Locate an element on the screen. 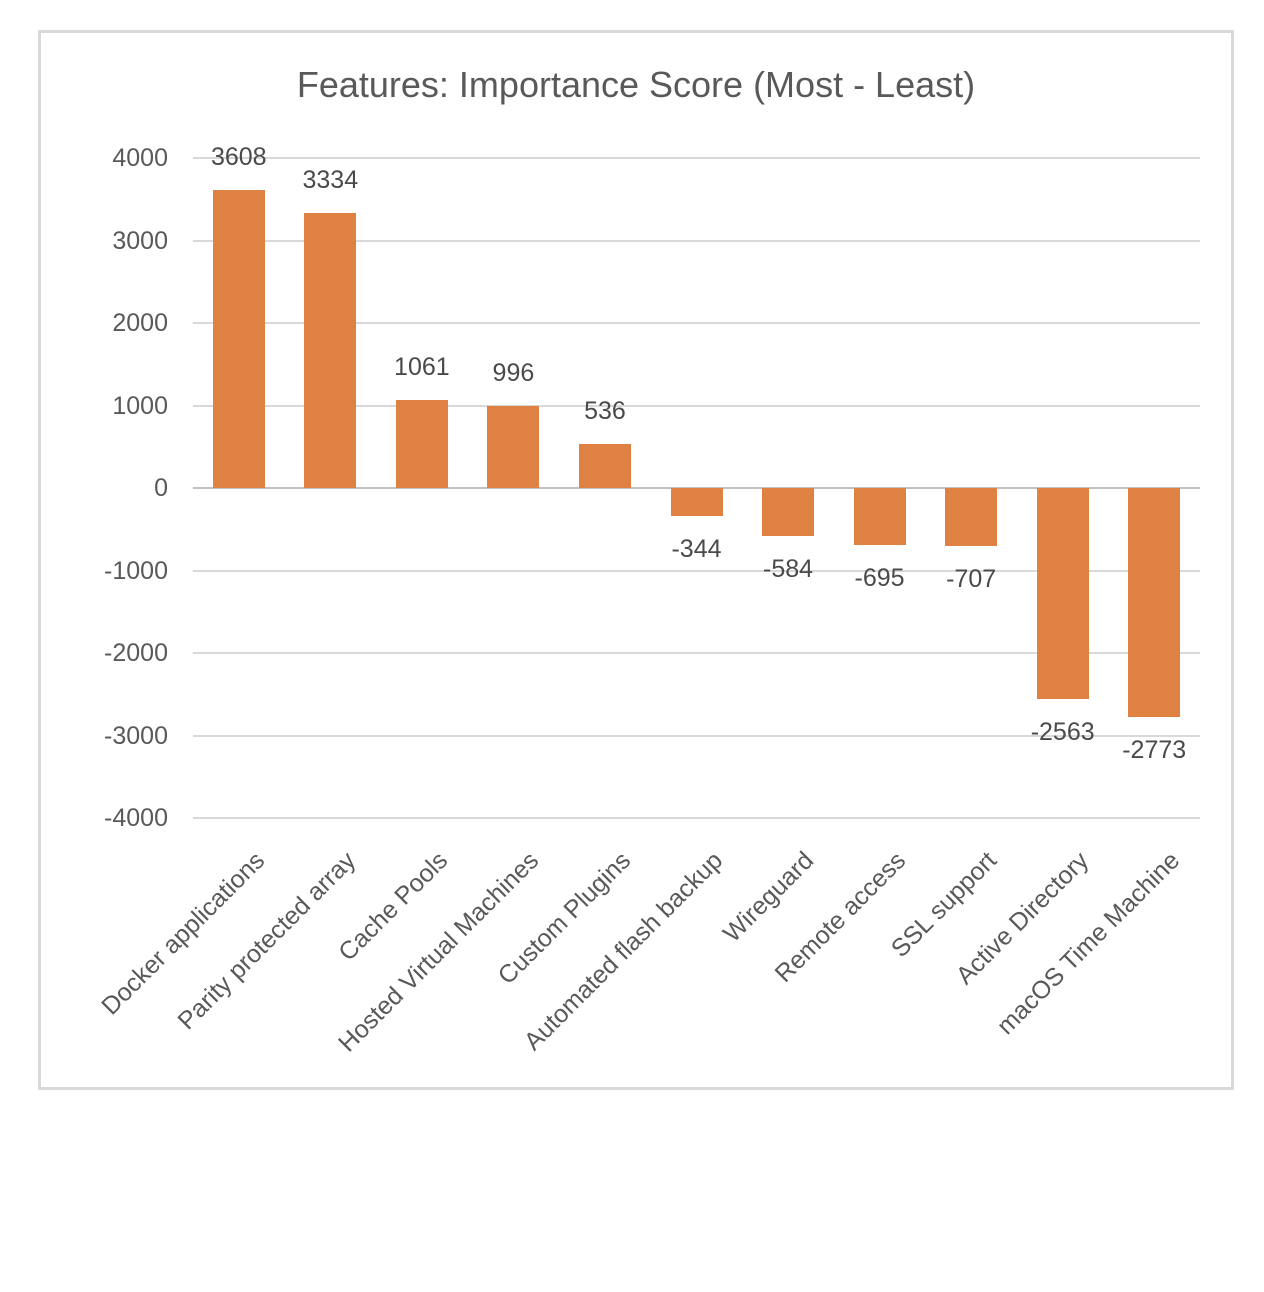 The image size is (1264, 1292). y-tick-label: 0 is located at coordinates (161, 488).